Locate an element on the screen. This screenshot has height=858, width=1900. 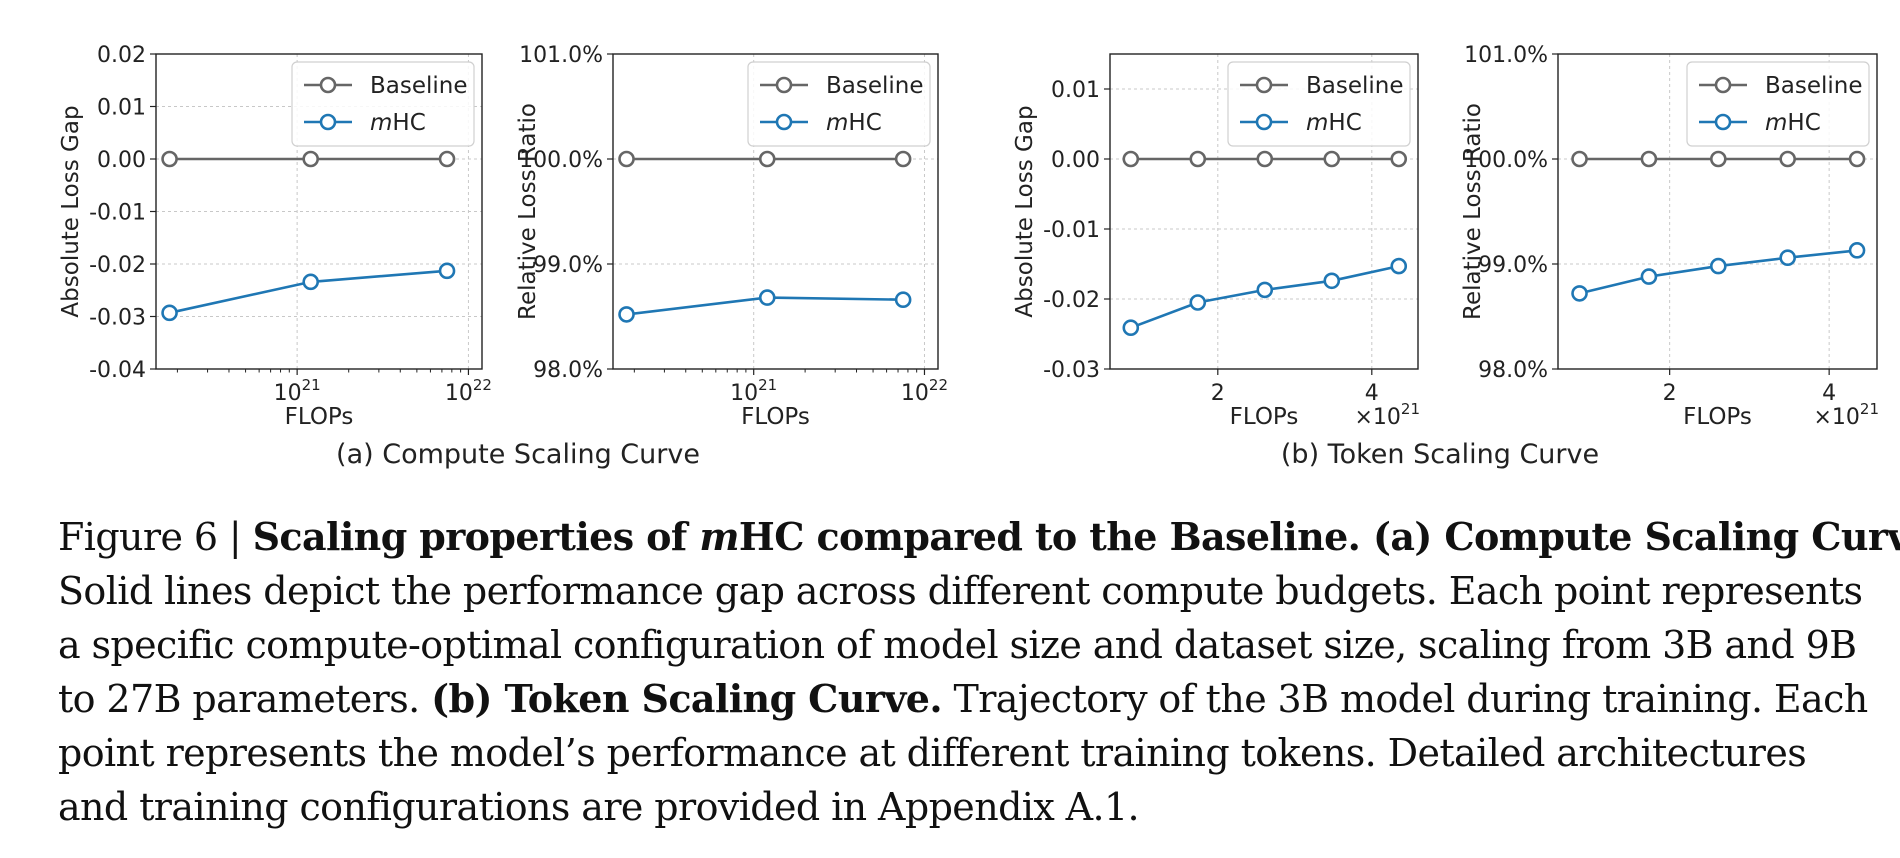
caption-figure-label: Figure 6 | is located at coordinates (155, 537).